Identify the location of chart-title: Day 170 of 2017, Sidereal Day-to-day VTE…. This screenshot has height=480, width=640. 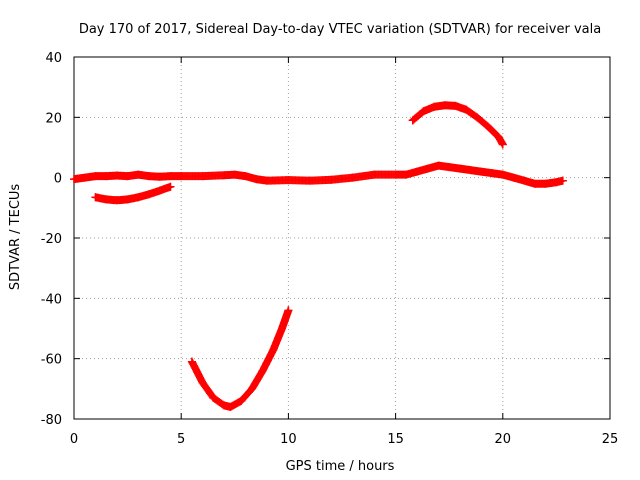
(340, 29).